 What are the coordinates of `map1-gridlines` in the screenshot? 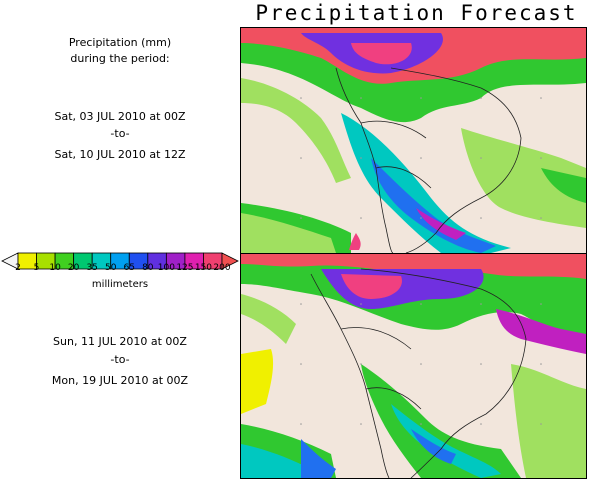 It's located at (421, 158).